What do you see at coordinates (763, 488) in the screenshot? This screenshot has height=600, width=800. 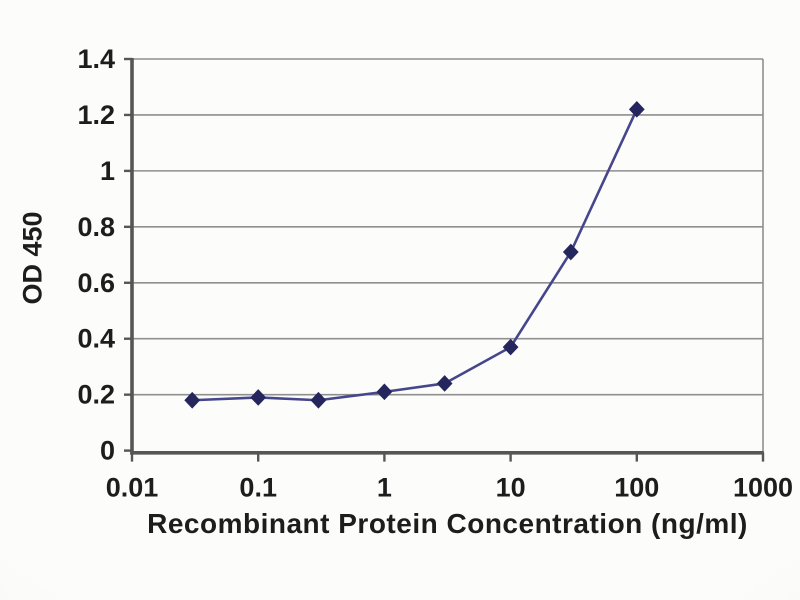 I see `x-tick-label: 1000` at bounding box center [763, 488].